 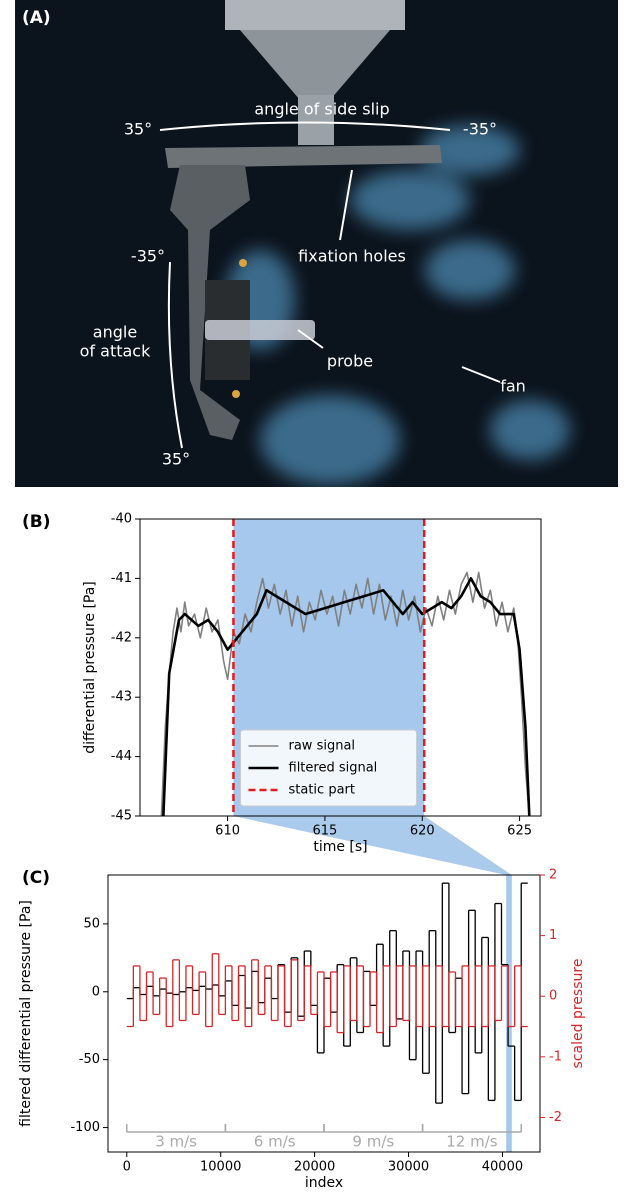 I want to click on y-tick-label: -45, so click(x=121, y=816).